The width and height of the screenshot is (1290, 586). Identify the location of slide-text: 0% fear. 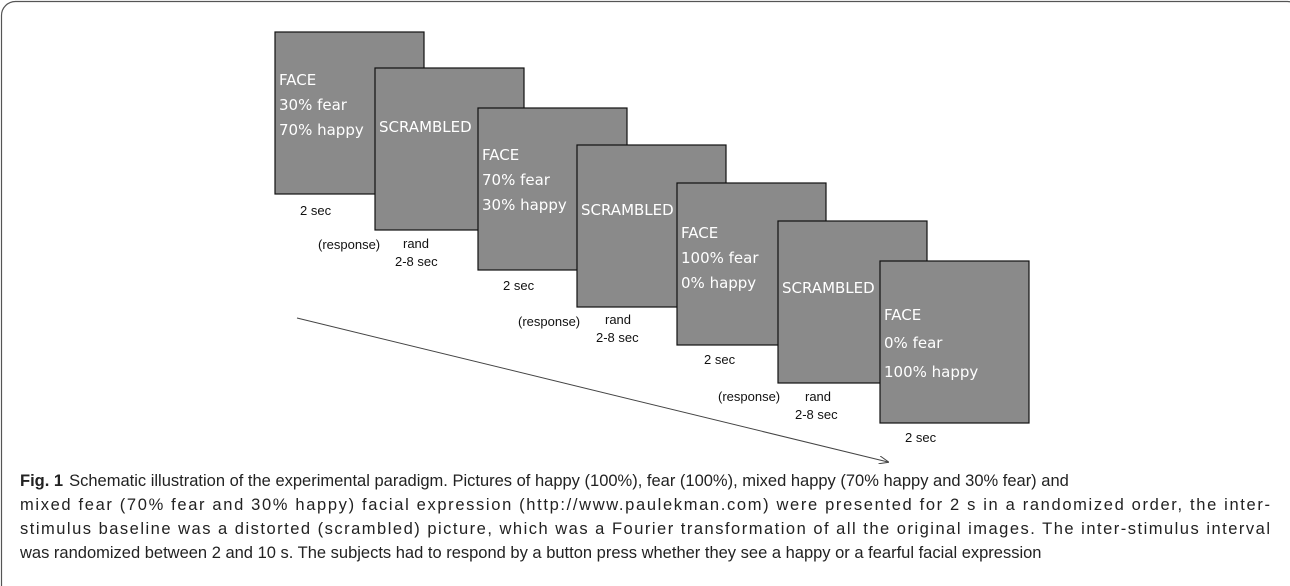
(913, 343).